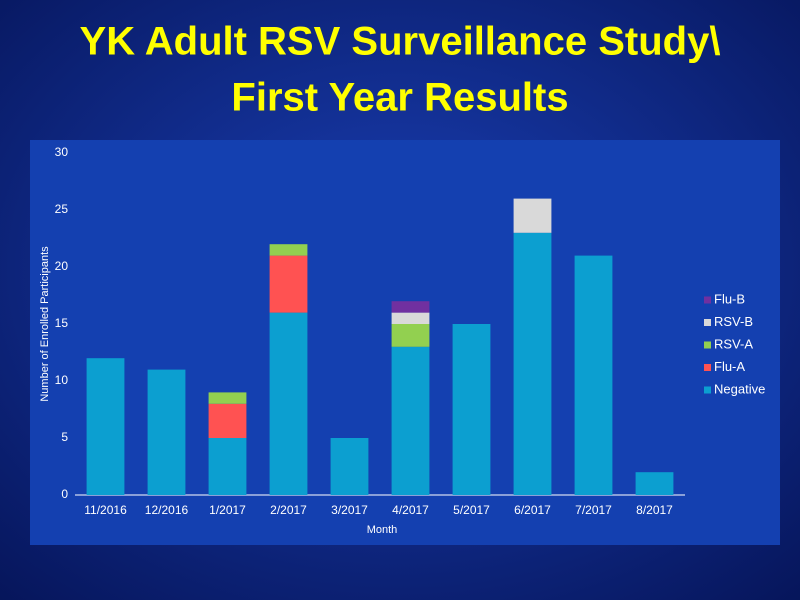 This screenshot has height=600, width=800. I want to click on y-axis-label: Number of Enrolled Participants, so click(45, 324).